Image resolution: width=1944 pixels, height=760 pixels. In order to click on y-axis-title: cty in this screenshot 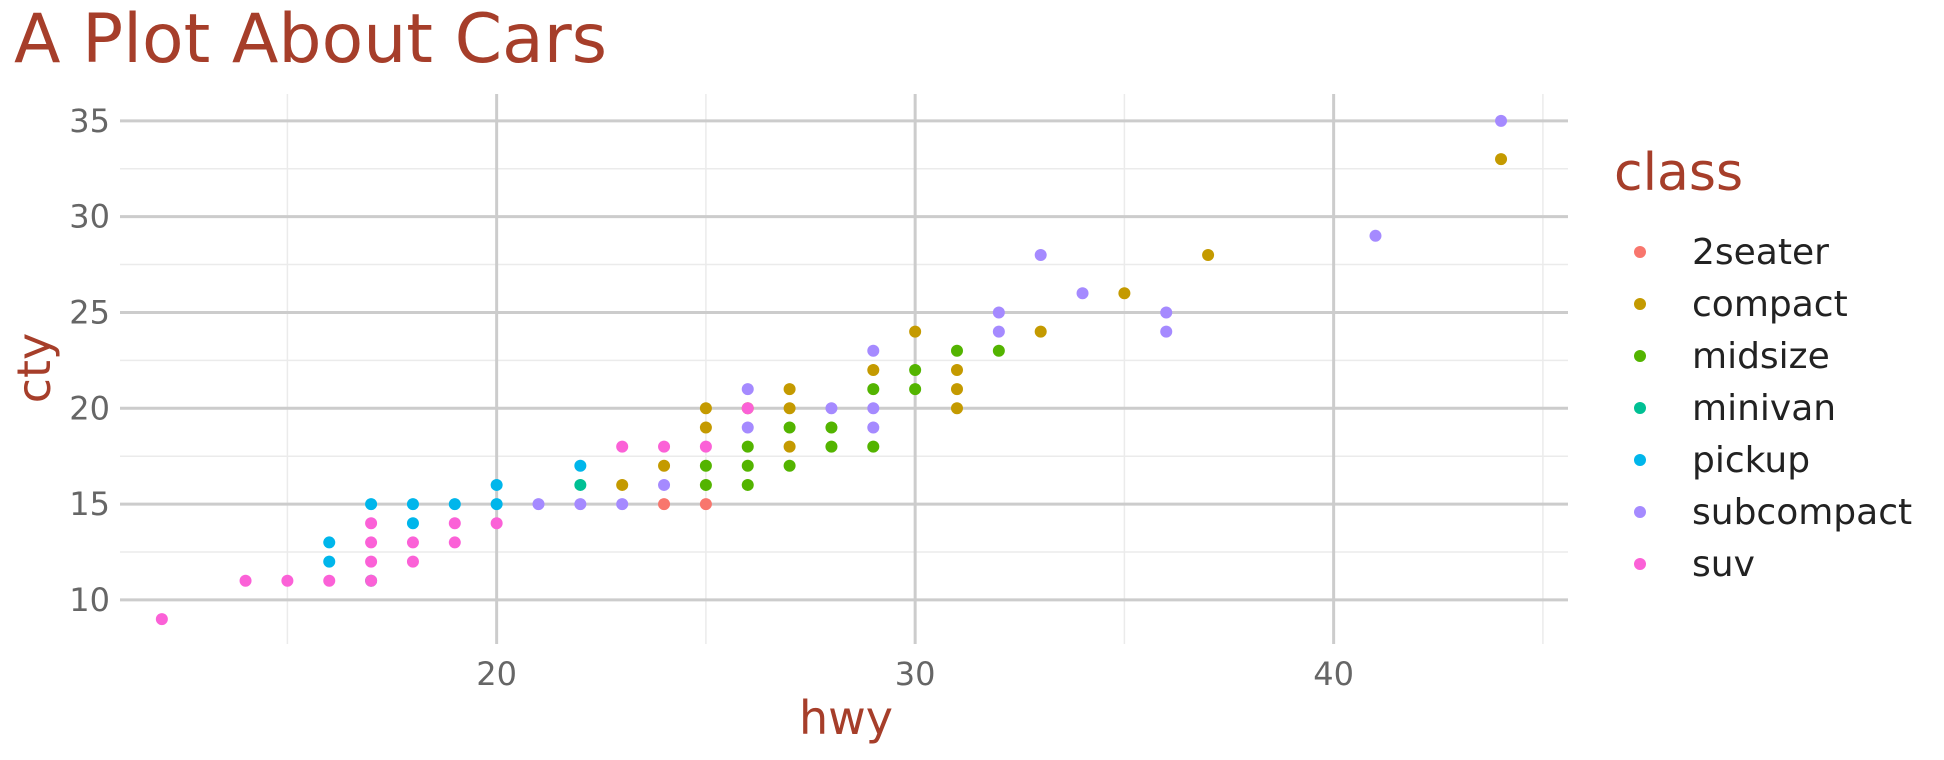, I will do `click(34, 368)`.